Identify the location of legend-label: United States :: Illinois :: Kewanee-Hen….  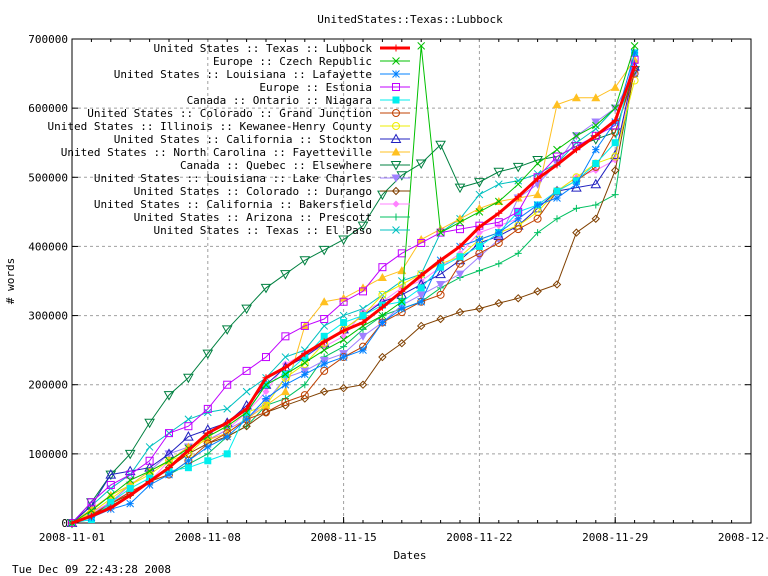
(209, 126).